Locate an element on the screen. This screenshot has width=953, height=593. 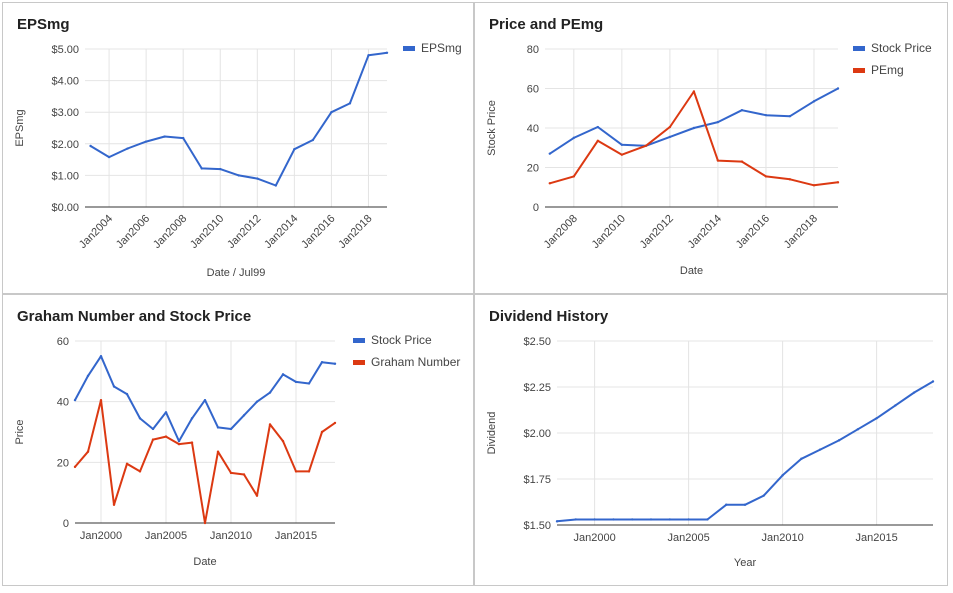
y-tick-label: $1.50 is located at coordinates (537, 526).